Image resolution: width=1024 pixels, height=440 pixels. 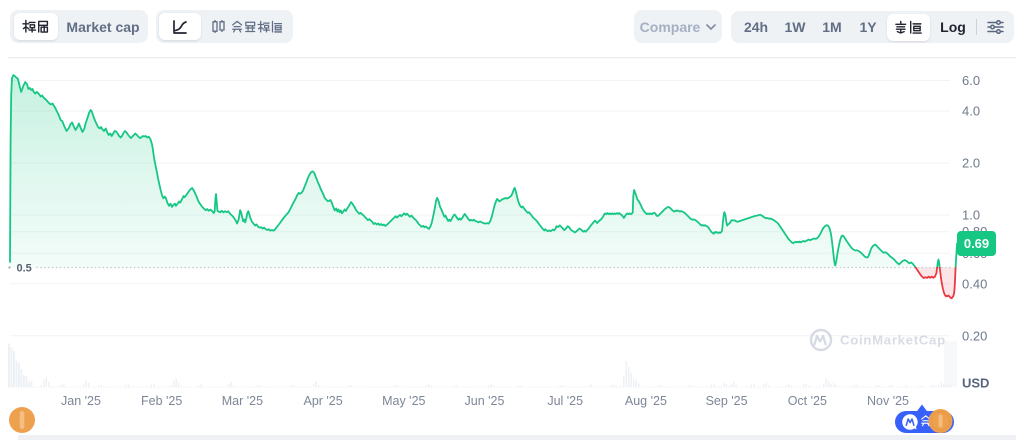 I want to click on svg-text: 0.20, so click(x=974, y=335).